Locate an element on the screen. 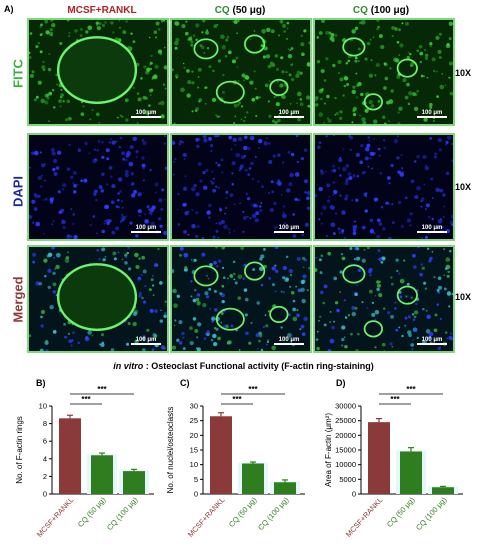  micrograph-dapi-cq-100: 100 μm is located at coordinates (384, 187).